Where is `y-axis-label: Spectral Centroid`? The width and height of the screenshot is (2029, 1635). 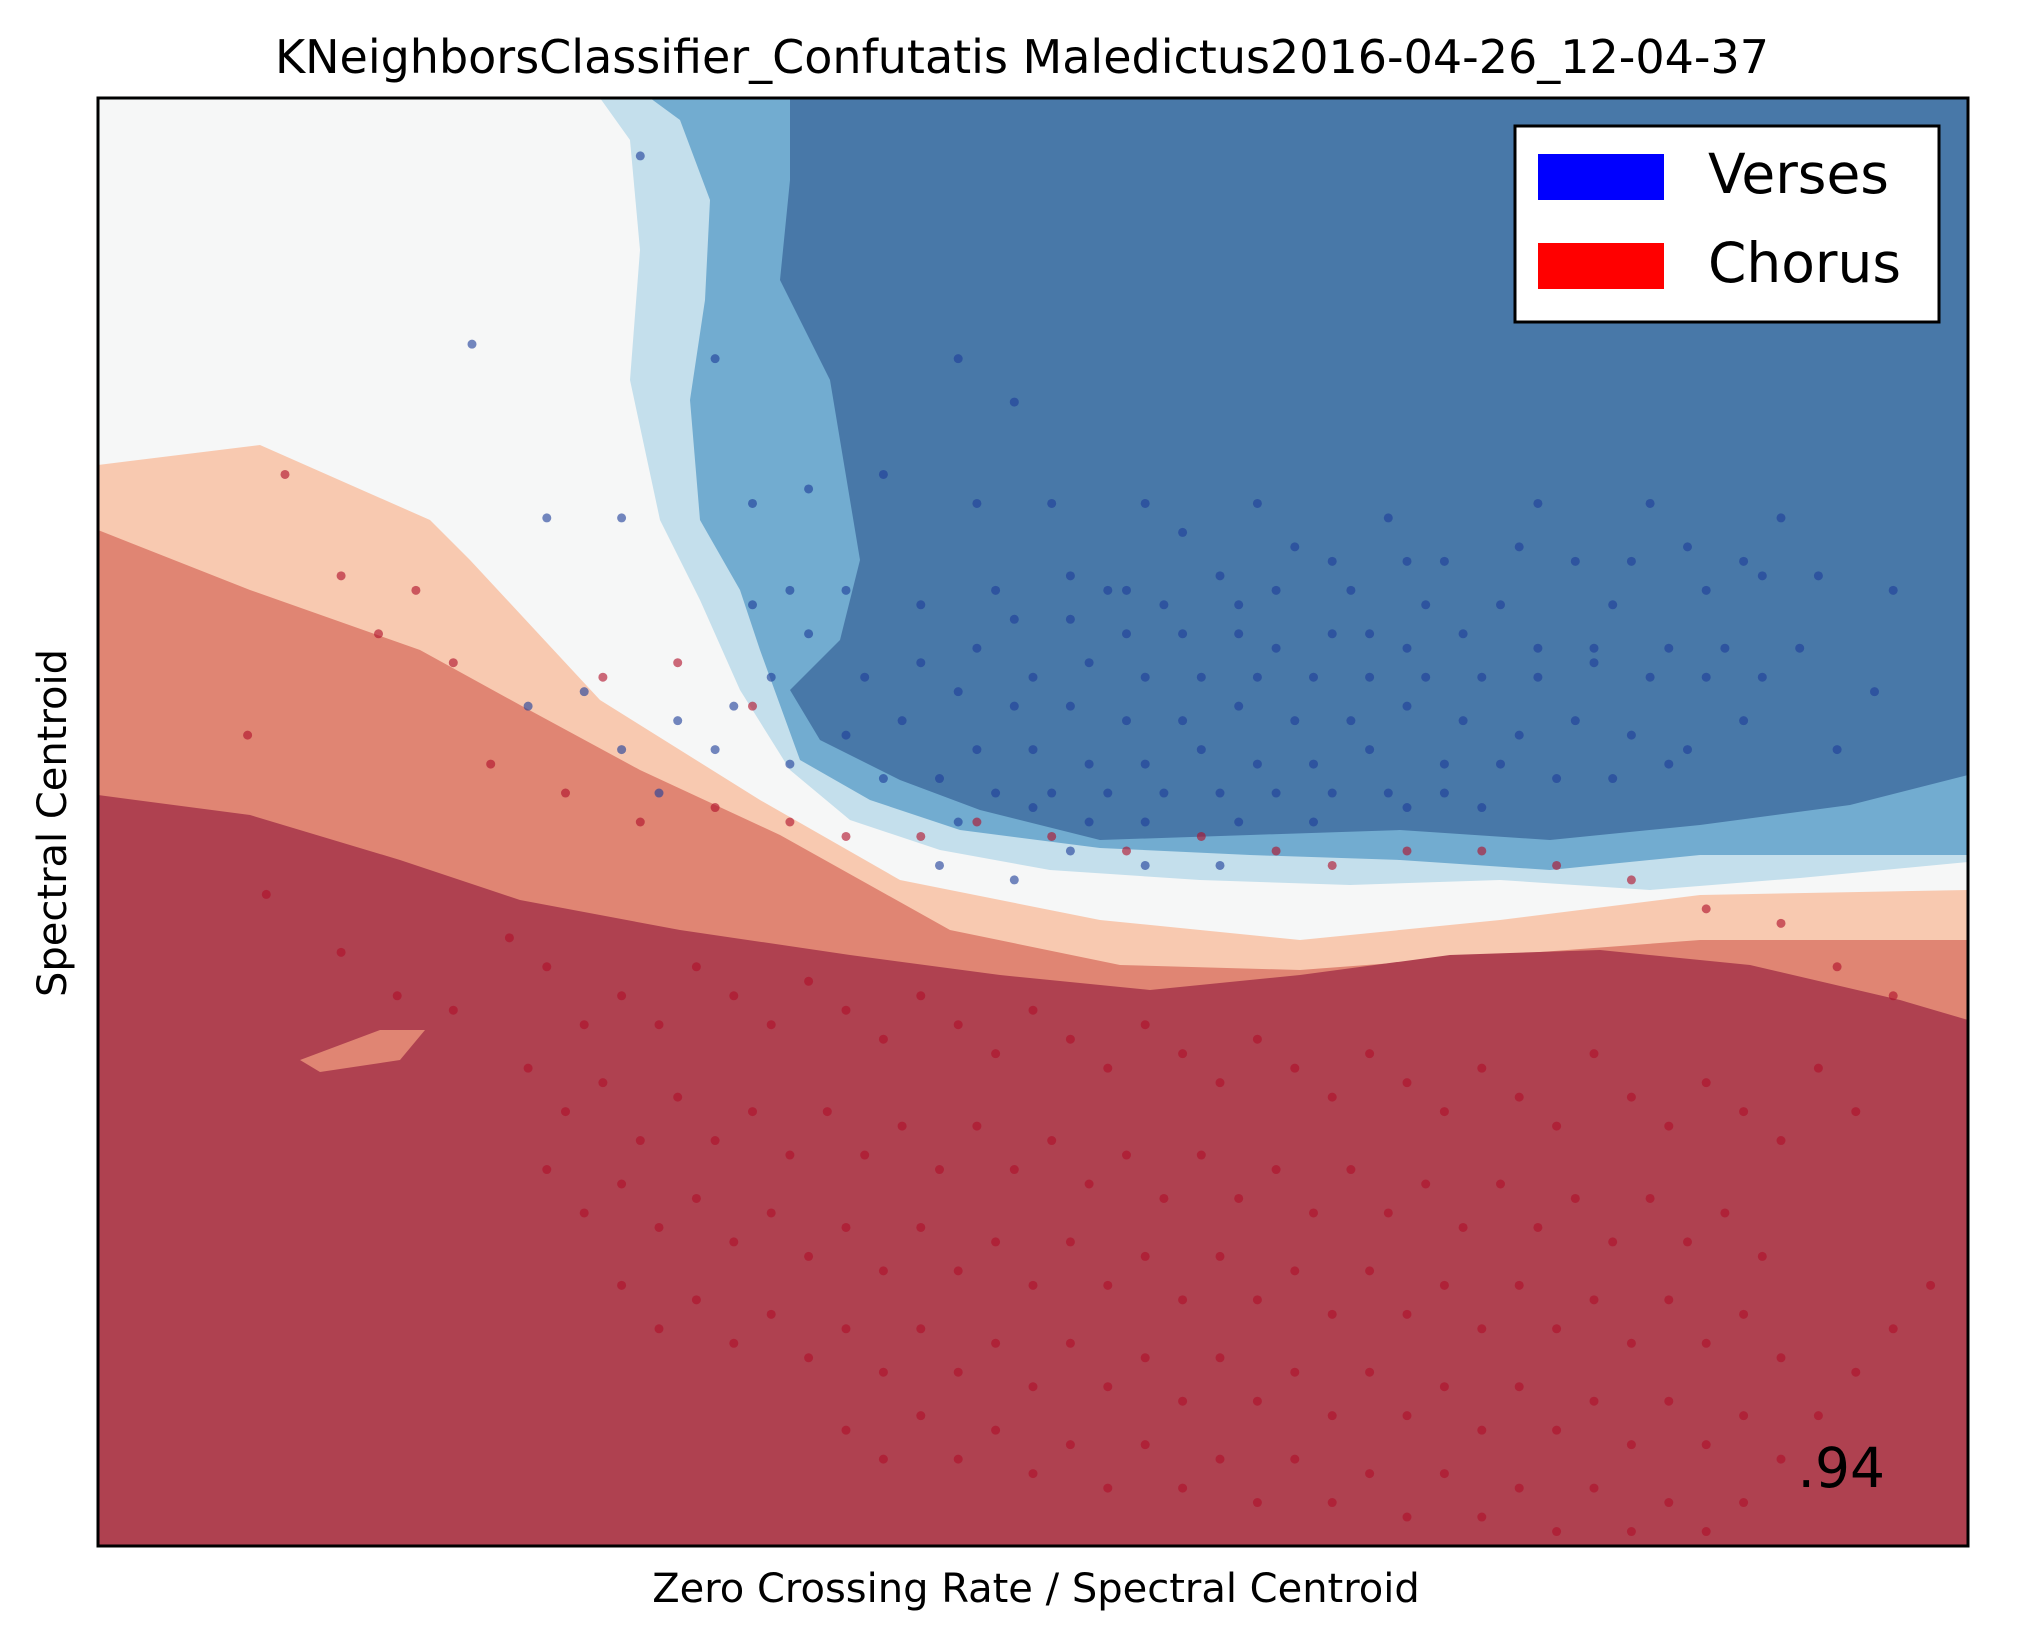
y-axis-label: Spectral Centroid is located at coordinates (53, 823).